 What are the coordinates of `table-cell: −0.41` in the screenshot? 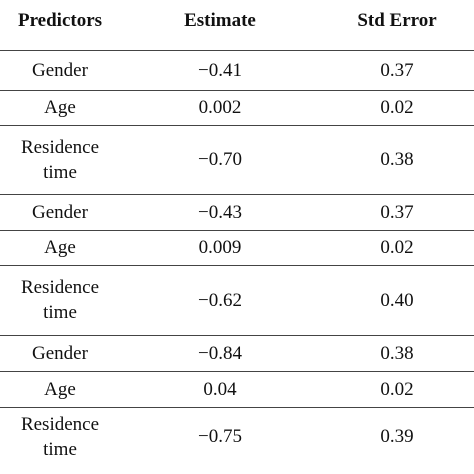 It's located at (220, 70).